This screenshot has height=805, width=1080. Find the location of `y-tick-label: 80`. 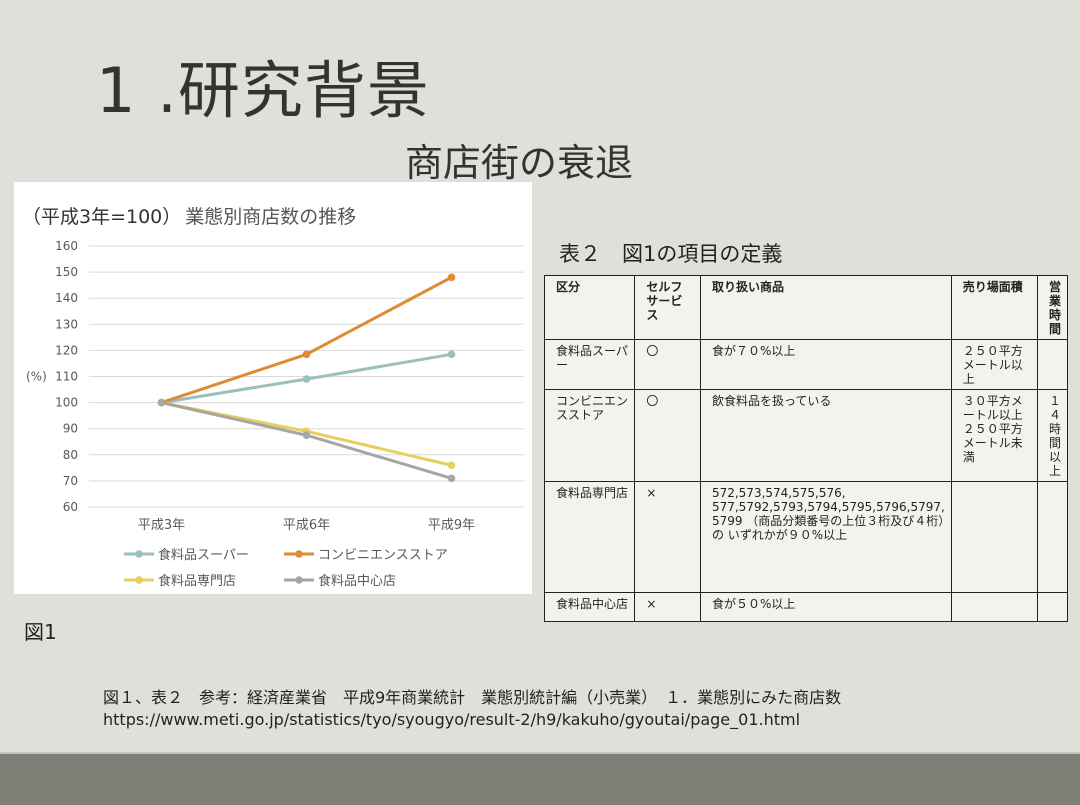

y-tick-label: 80 is located at coordinates (70, 455).